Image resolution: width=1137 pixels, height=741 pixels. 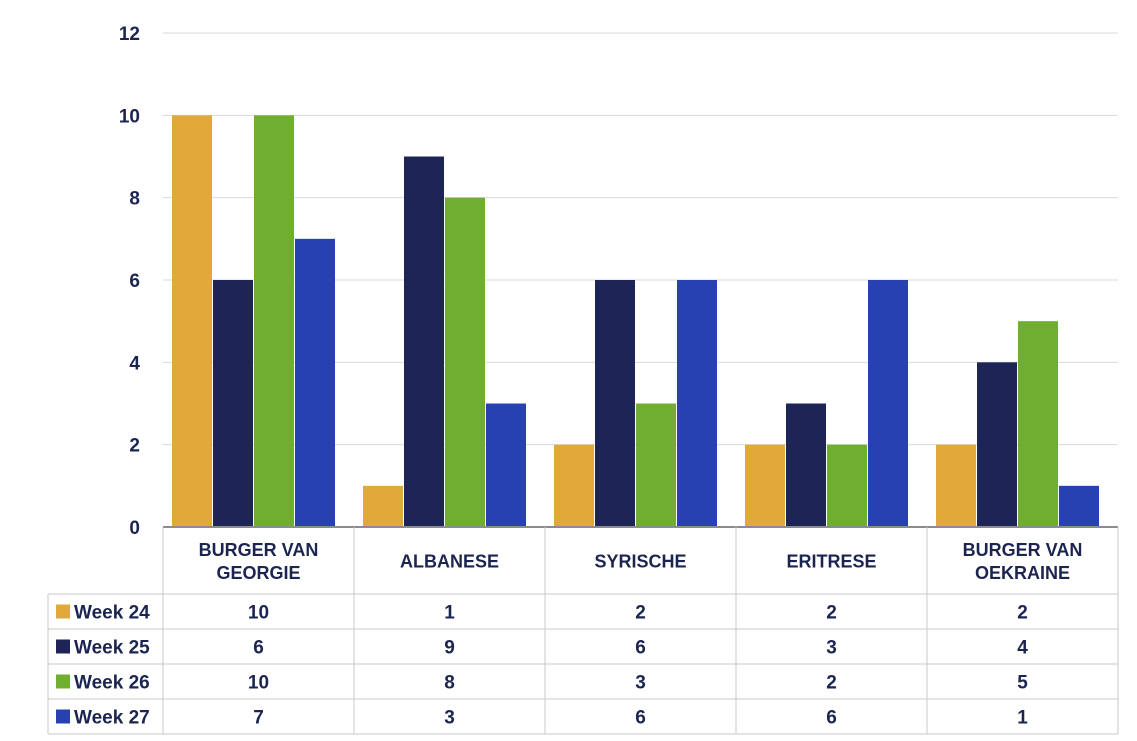 What do you see at coordinates (129, 34) in the screenshot?
I see `y-tick-label: 12` at bounding box center [129, 34].